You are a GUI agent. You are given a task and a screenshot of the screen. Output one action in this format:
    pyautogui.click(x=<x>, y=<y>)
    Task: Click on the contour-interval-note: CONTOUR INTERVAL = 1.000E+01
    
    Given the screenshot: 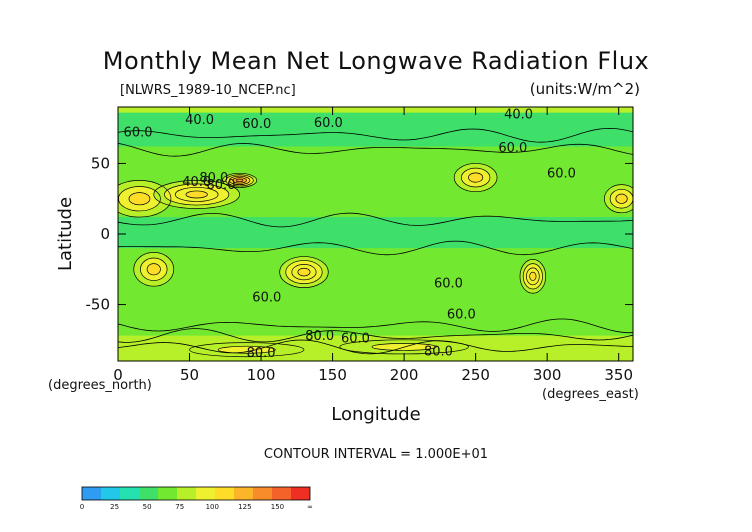 What is the action you would take?
    pyautogui.click(x=376, y=454)
    